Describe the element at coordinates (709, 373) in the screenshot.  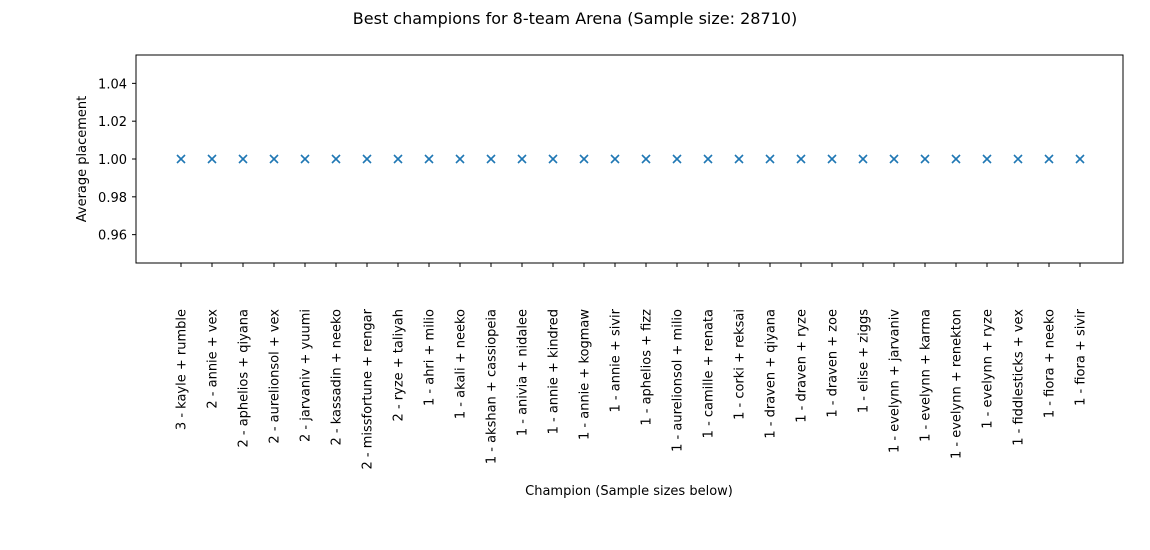
I see `x-tick-label: 1 - camille + renata` at that location.